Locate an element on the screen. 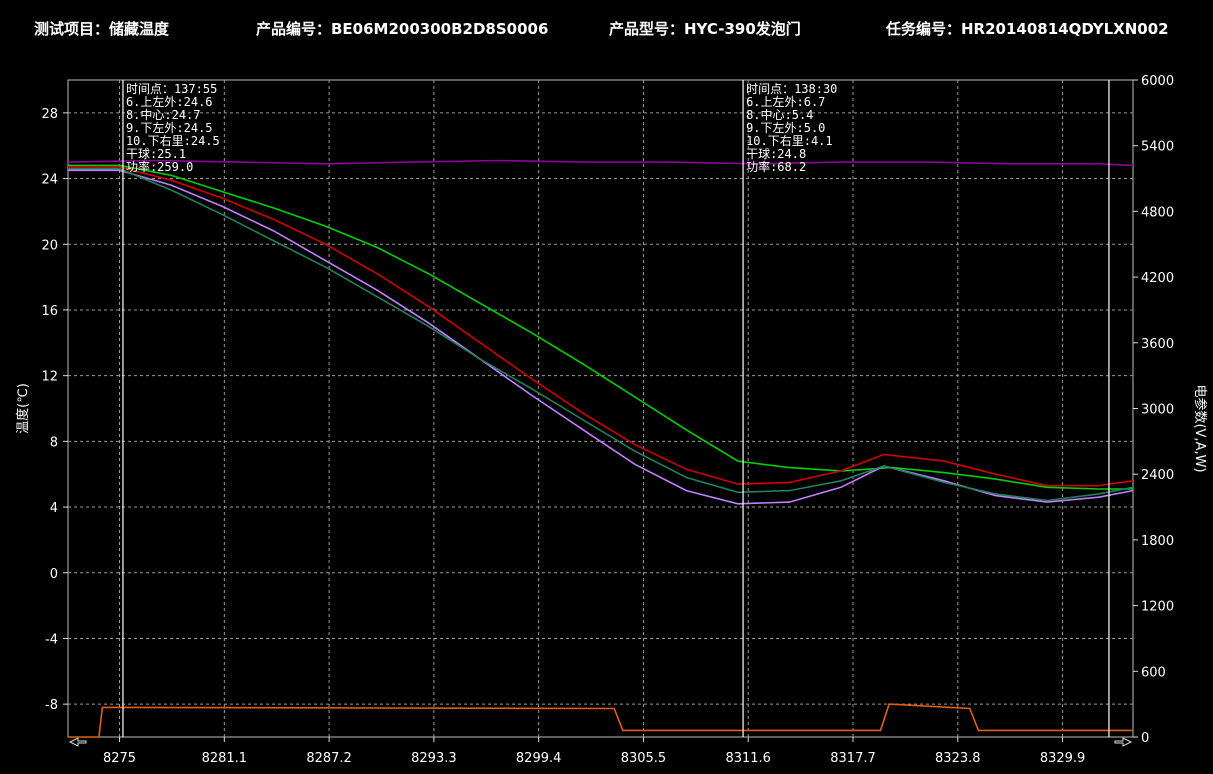  axis-labels: 温度(℃) 电参数(V,A,W) is located at coordinates (611, 427).